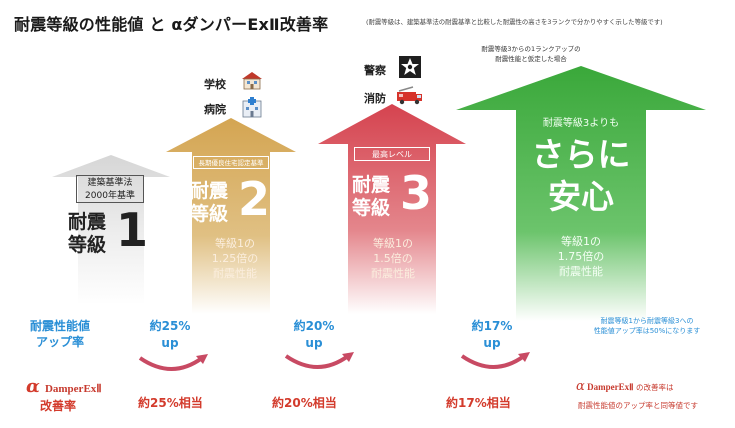 The image size is (735, 428). I want to click on improvement-label: 改善率, so click(58, 406).